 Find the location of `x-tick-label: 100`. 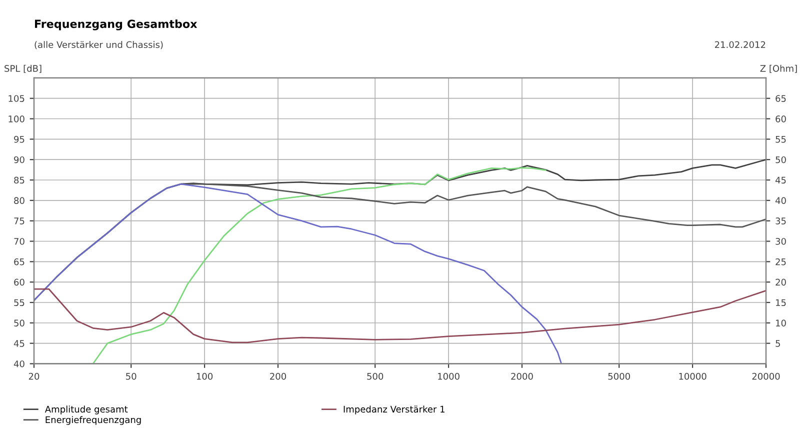

x-tick-label: 100 is located at coordinates (204, 376).